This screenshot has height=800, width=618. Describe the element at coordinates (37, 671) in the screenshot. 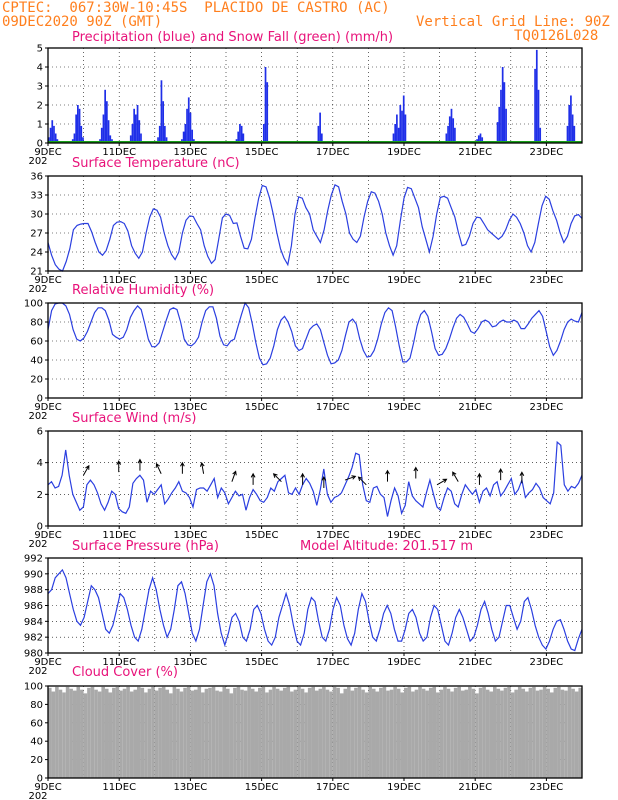

I see `pres-year-label: 202` at that location.